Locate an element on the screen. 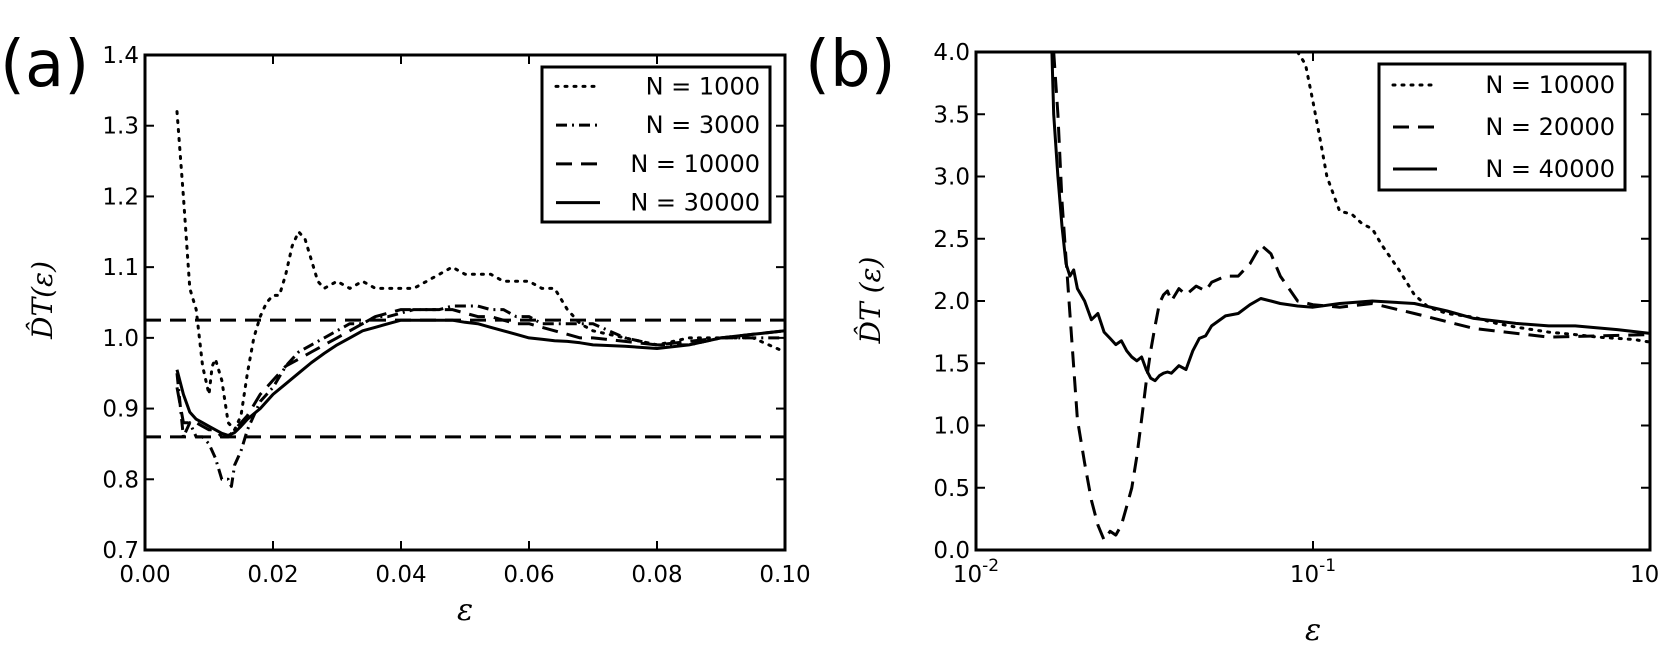 The width and height of the screenshot is (1660, 648). a-legend-box is located at coordinates (656, 144).